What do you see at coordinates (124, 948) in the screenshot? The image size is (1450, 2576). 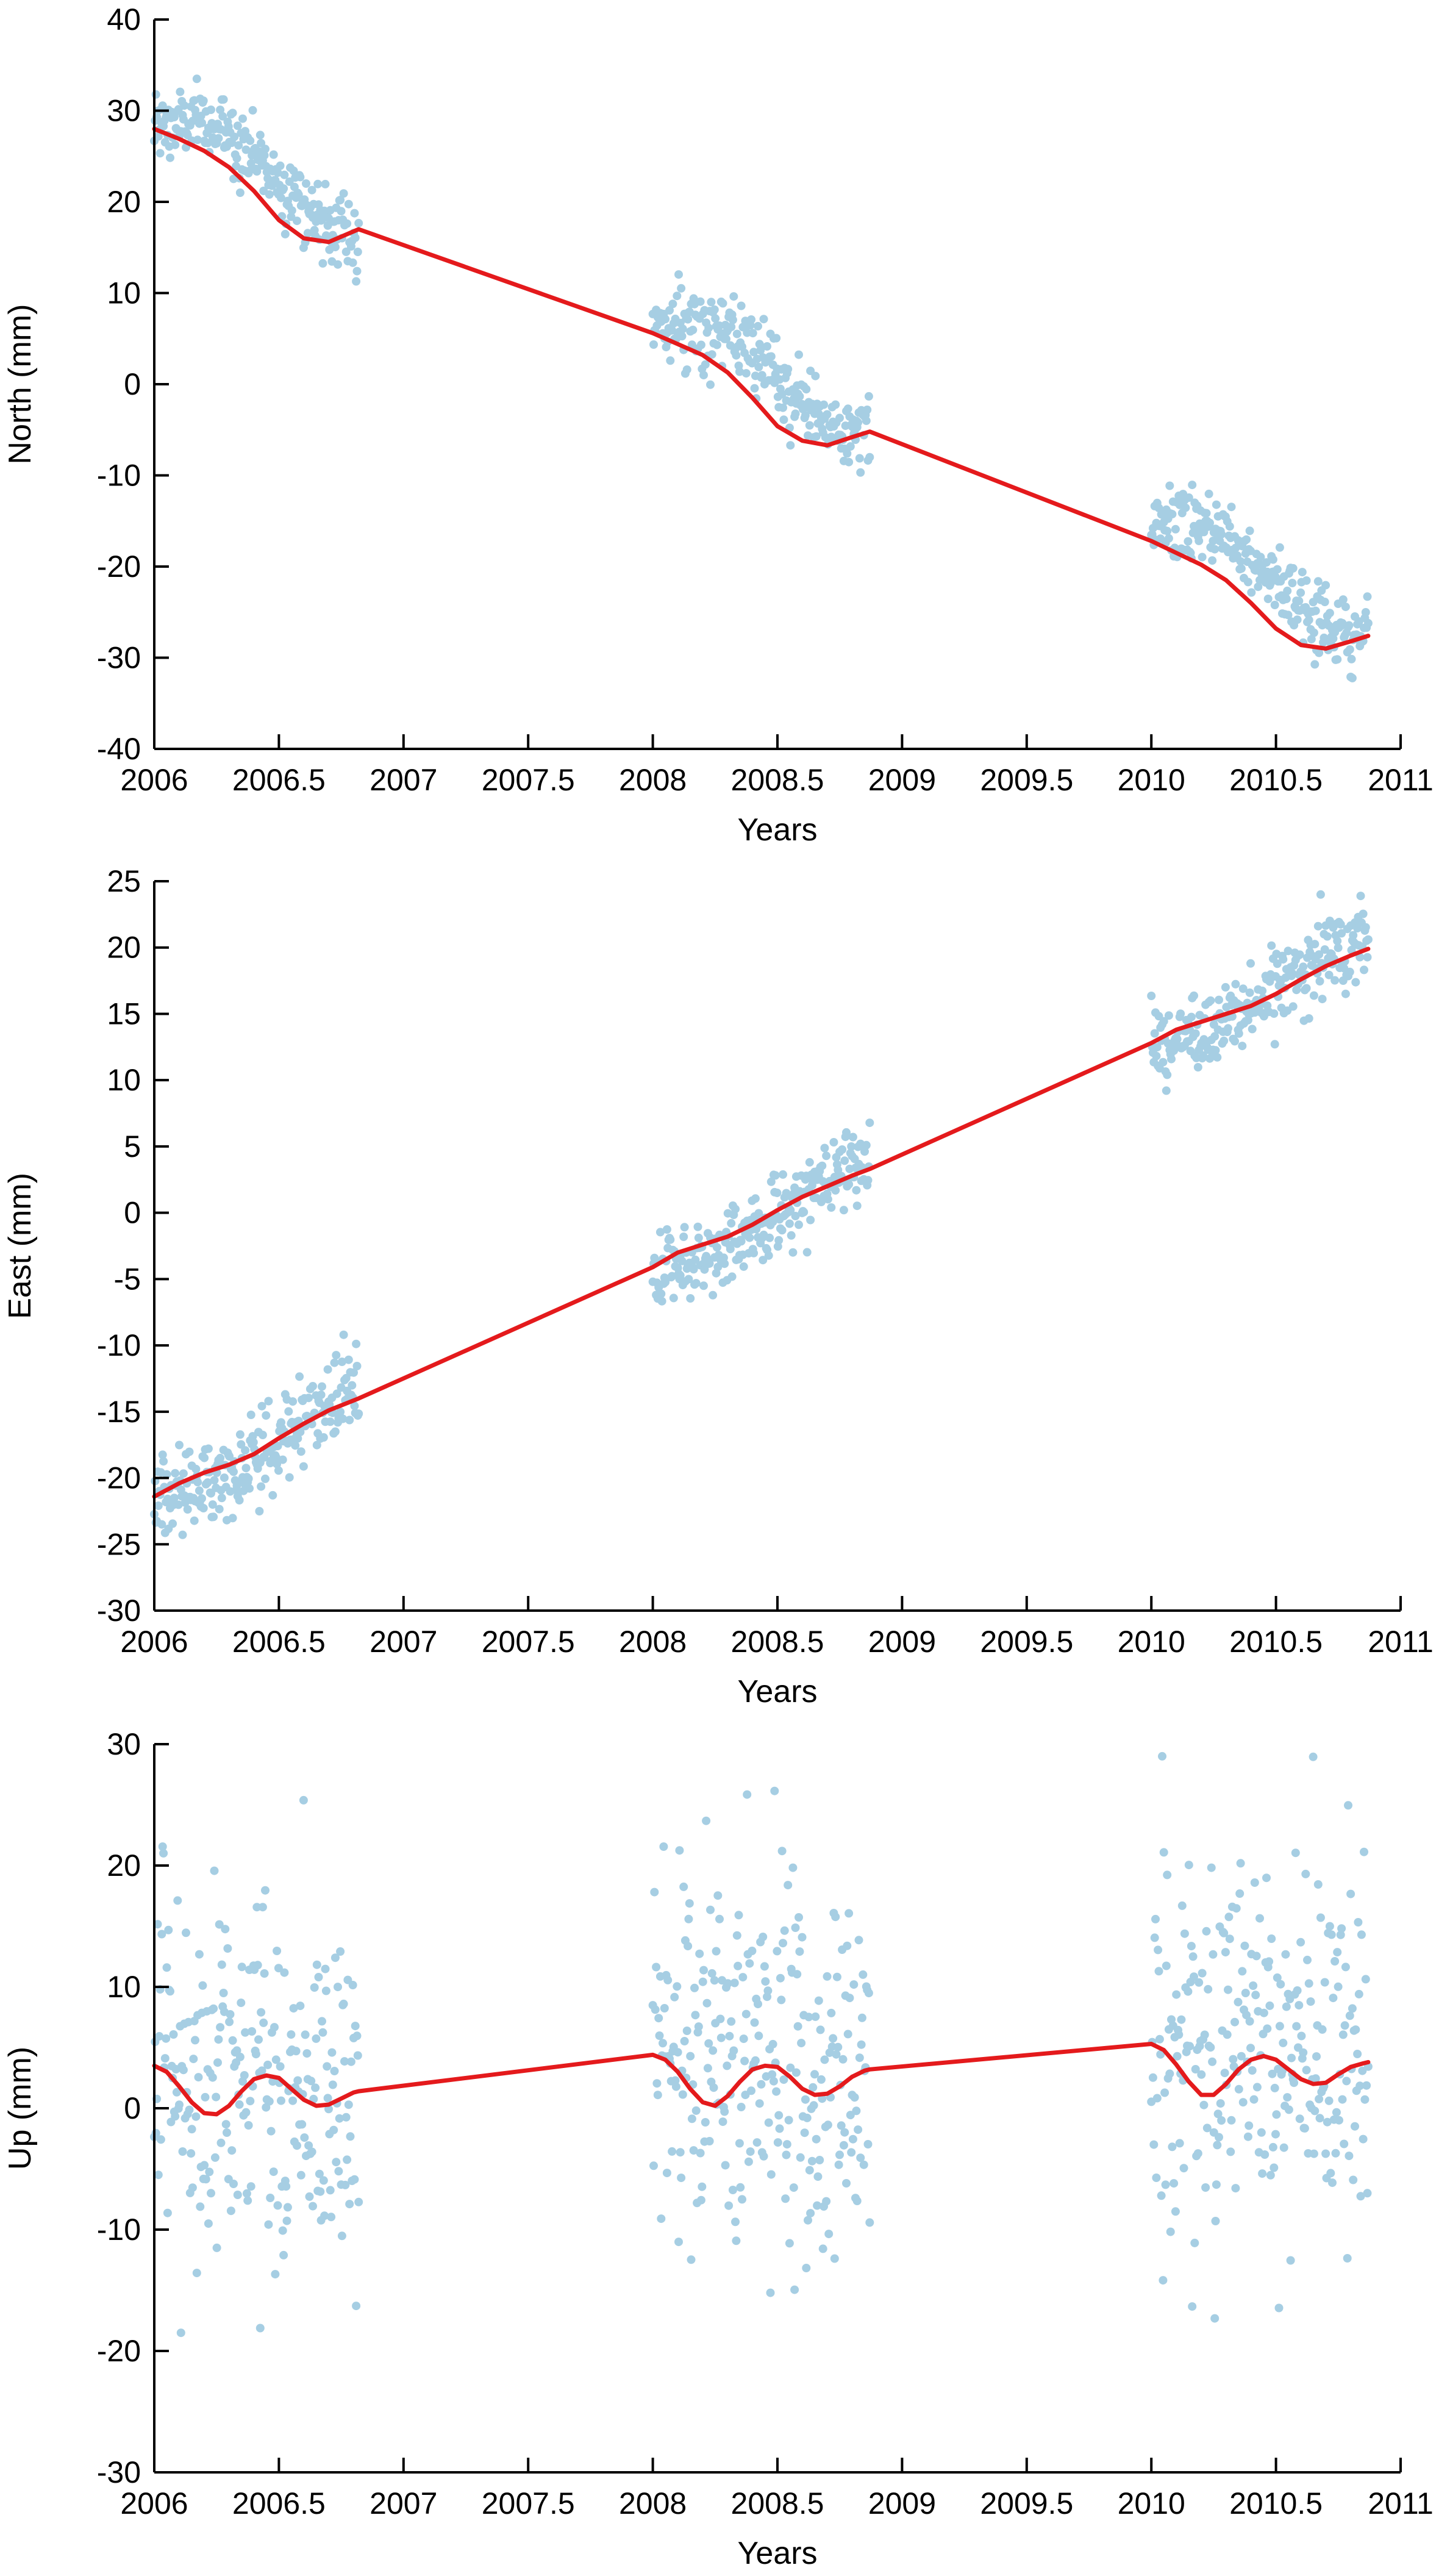 I see `east-y-tick-label: 20` at bounding box center [124, 948].